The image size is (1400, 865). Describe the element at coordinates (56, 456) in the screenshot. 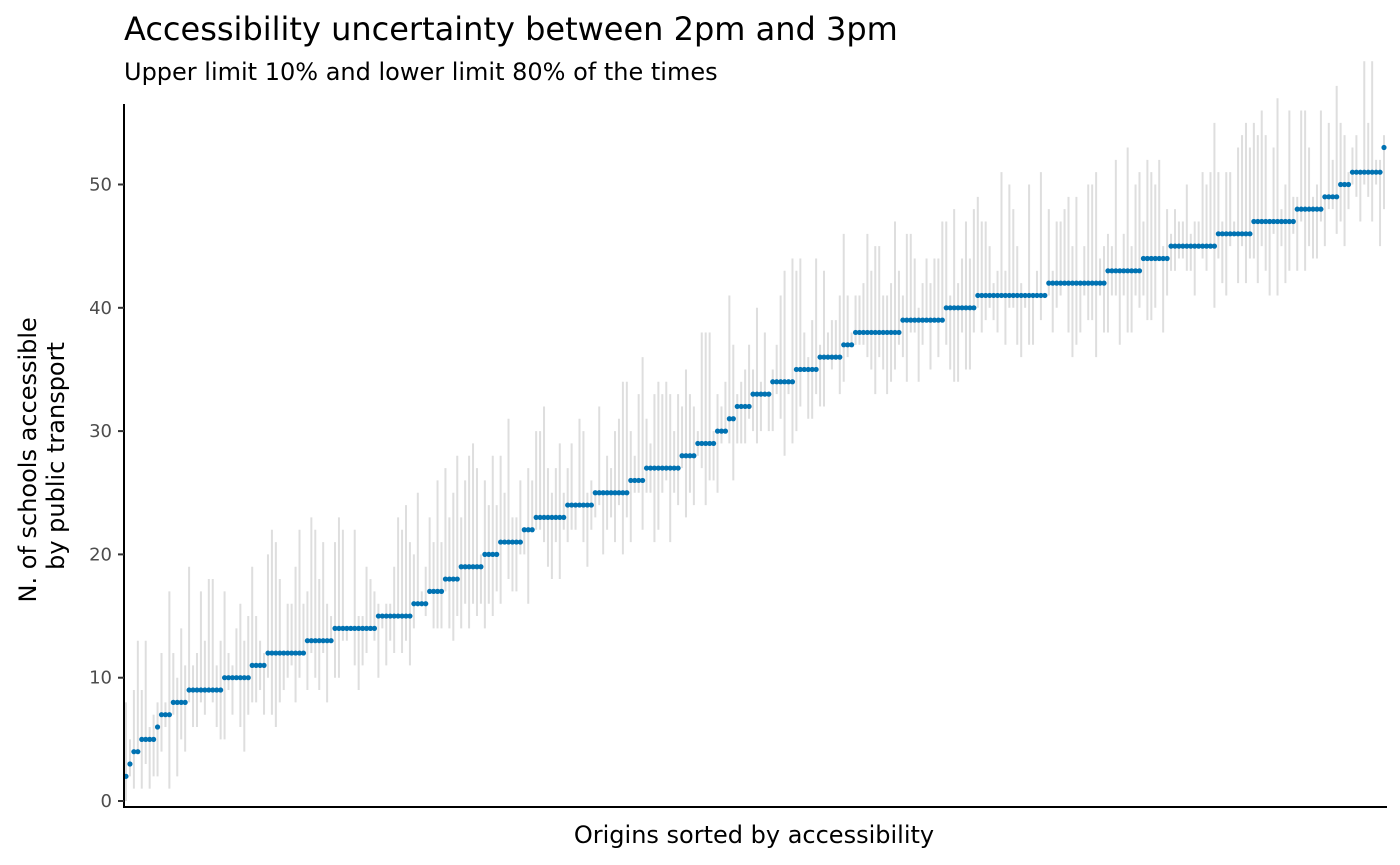

I see `y-axis-title-line-2: by public transport` at that location.